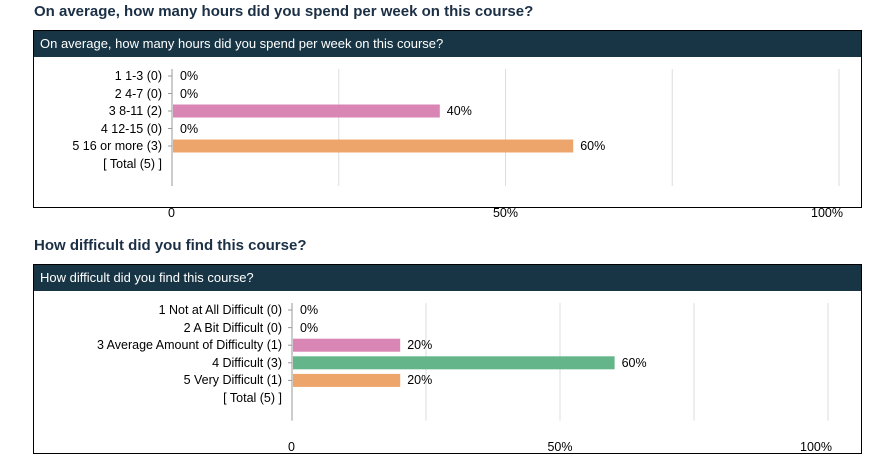 The height and width of the screenshot is (454, 881). I want to click on category-label: 2 4-7 (0), so click(138, 93).